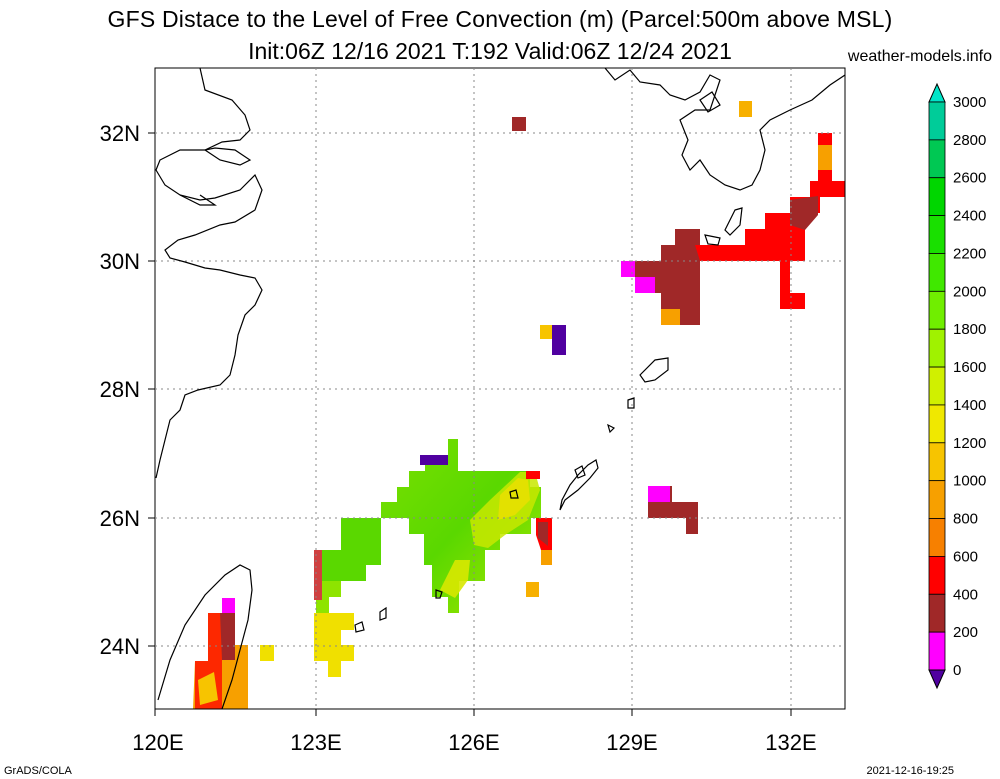 This screenshot has height=779, width=1000. I want to click on lon-tick-label: 120E, so click(157, 742).